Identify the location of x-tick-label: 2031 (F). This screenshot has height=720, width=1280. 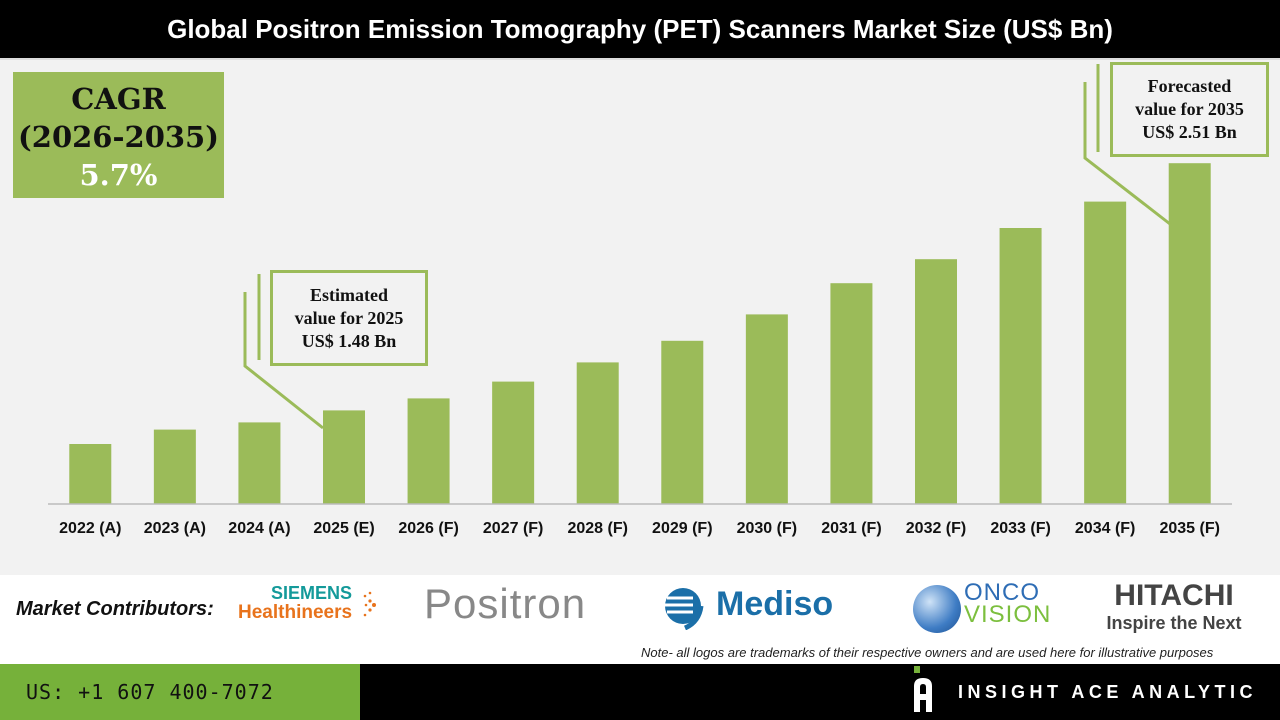
(851, 528).